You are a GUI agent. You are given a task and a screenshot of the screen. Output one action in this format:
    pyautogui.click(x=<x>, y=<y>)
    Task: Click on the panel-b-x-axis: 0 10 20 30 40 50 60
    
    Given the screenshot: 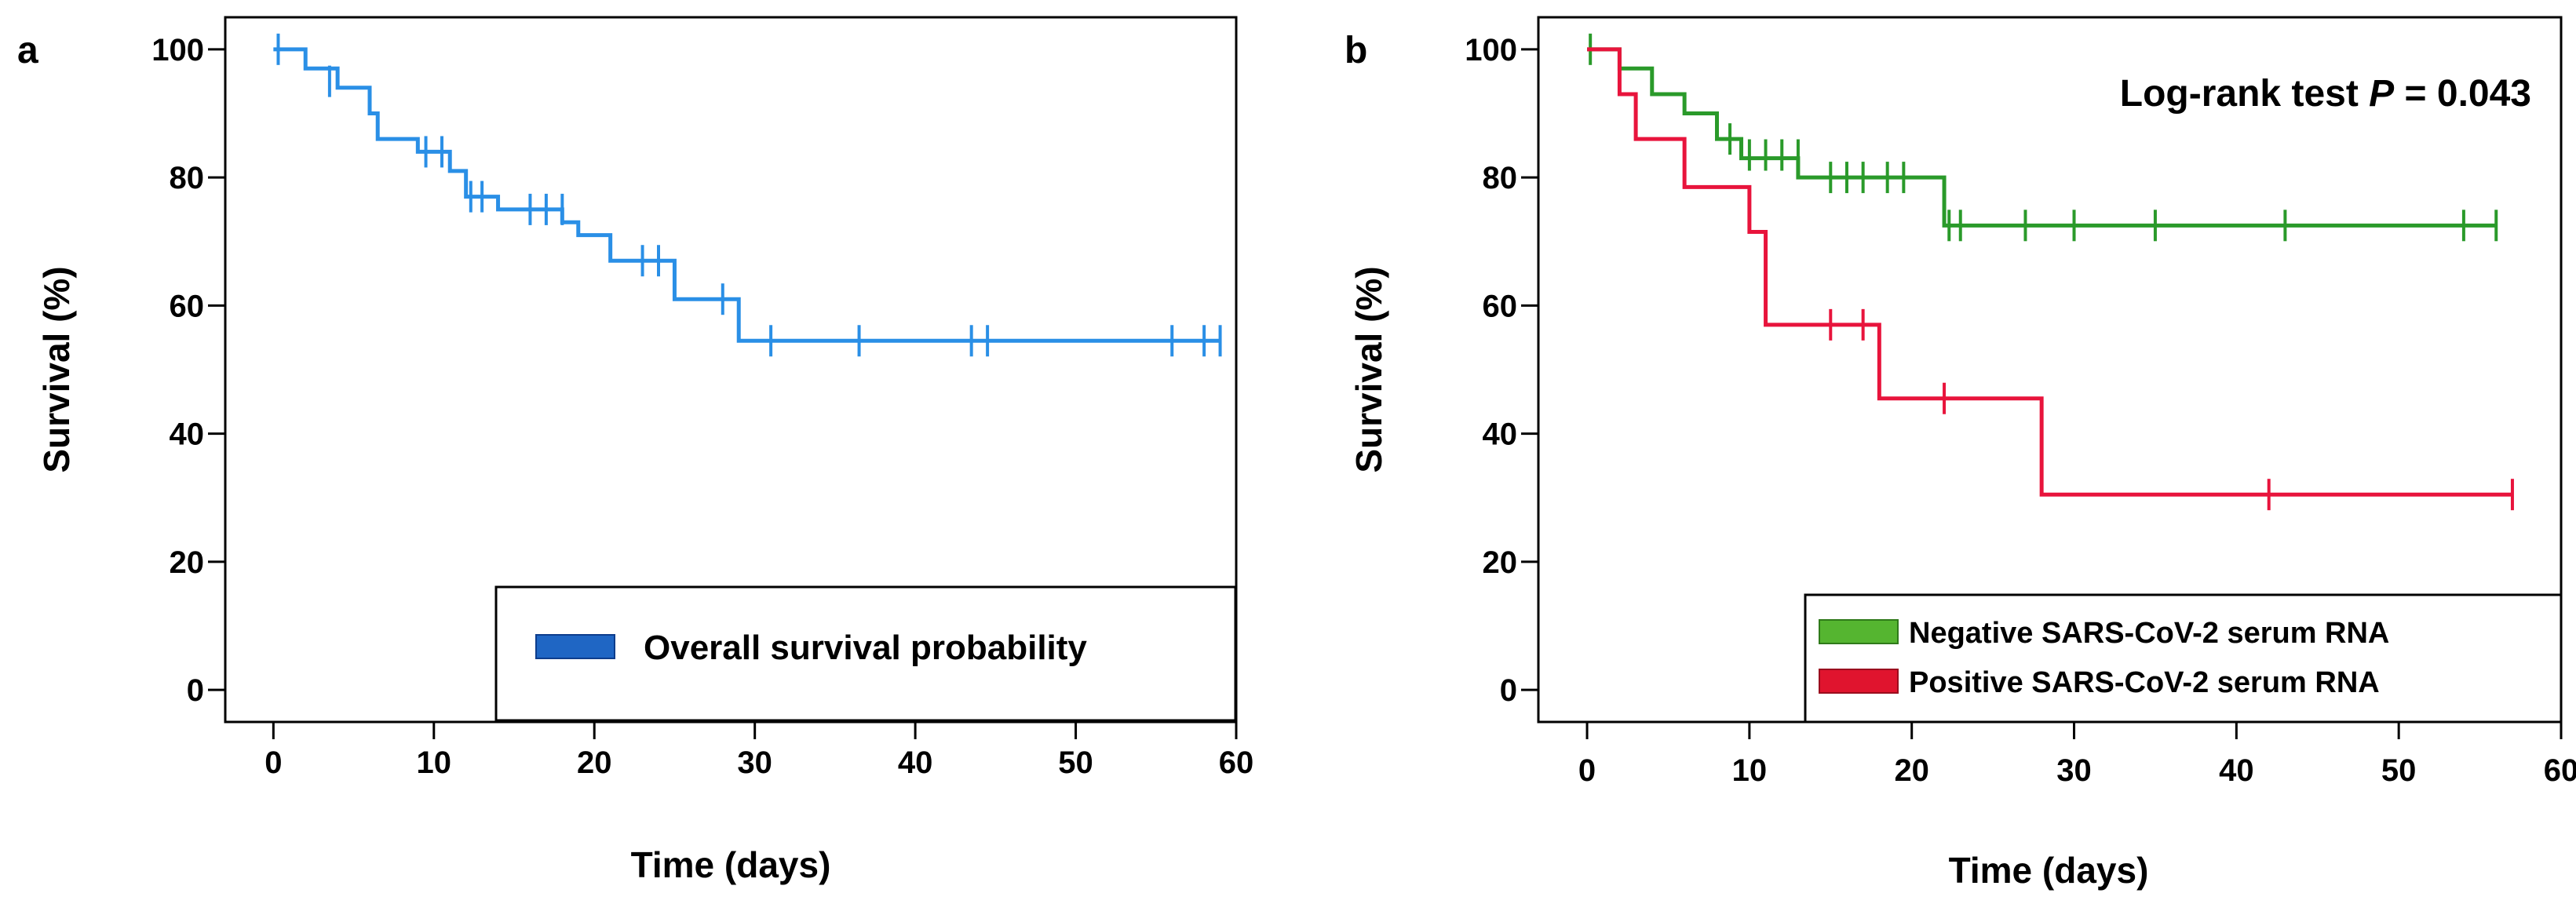 What is the action you would take?
    pyautogui.click(x=2077, y=755)
    